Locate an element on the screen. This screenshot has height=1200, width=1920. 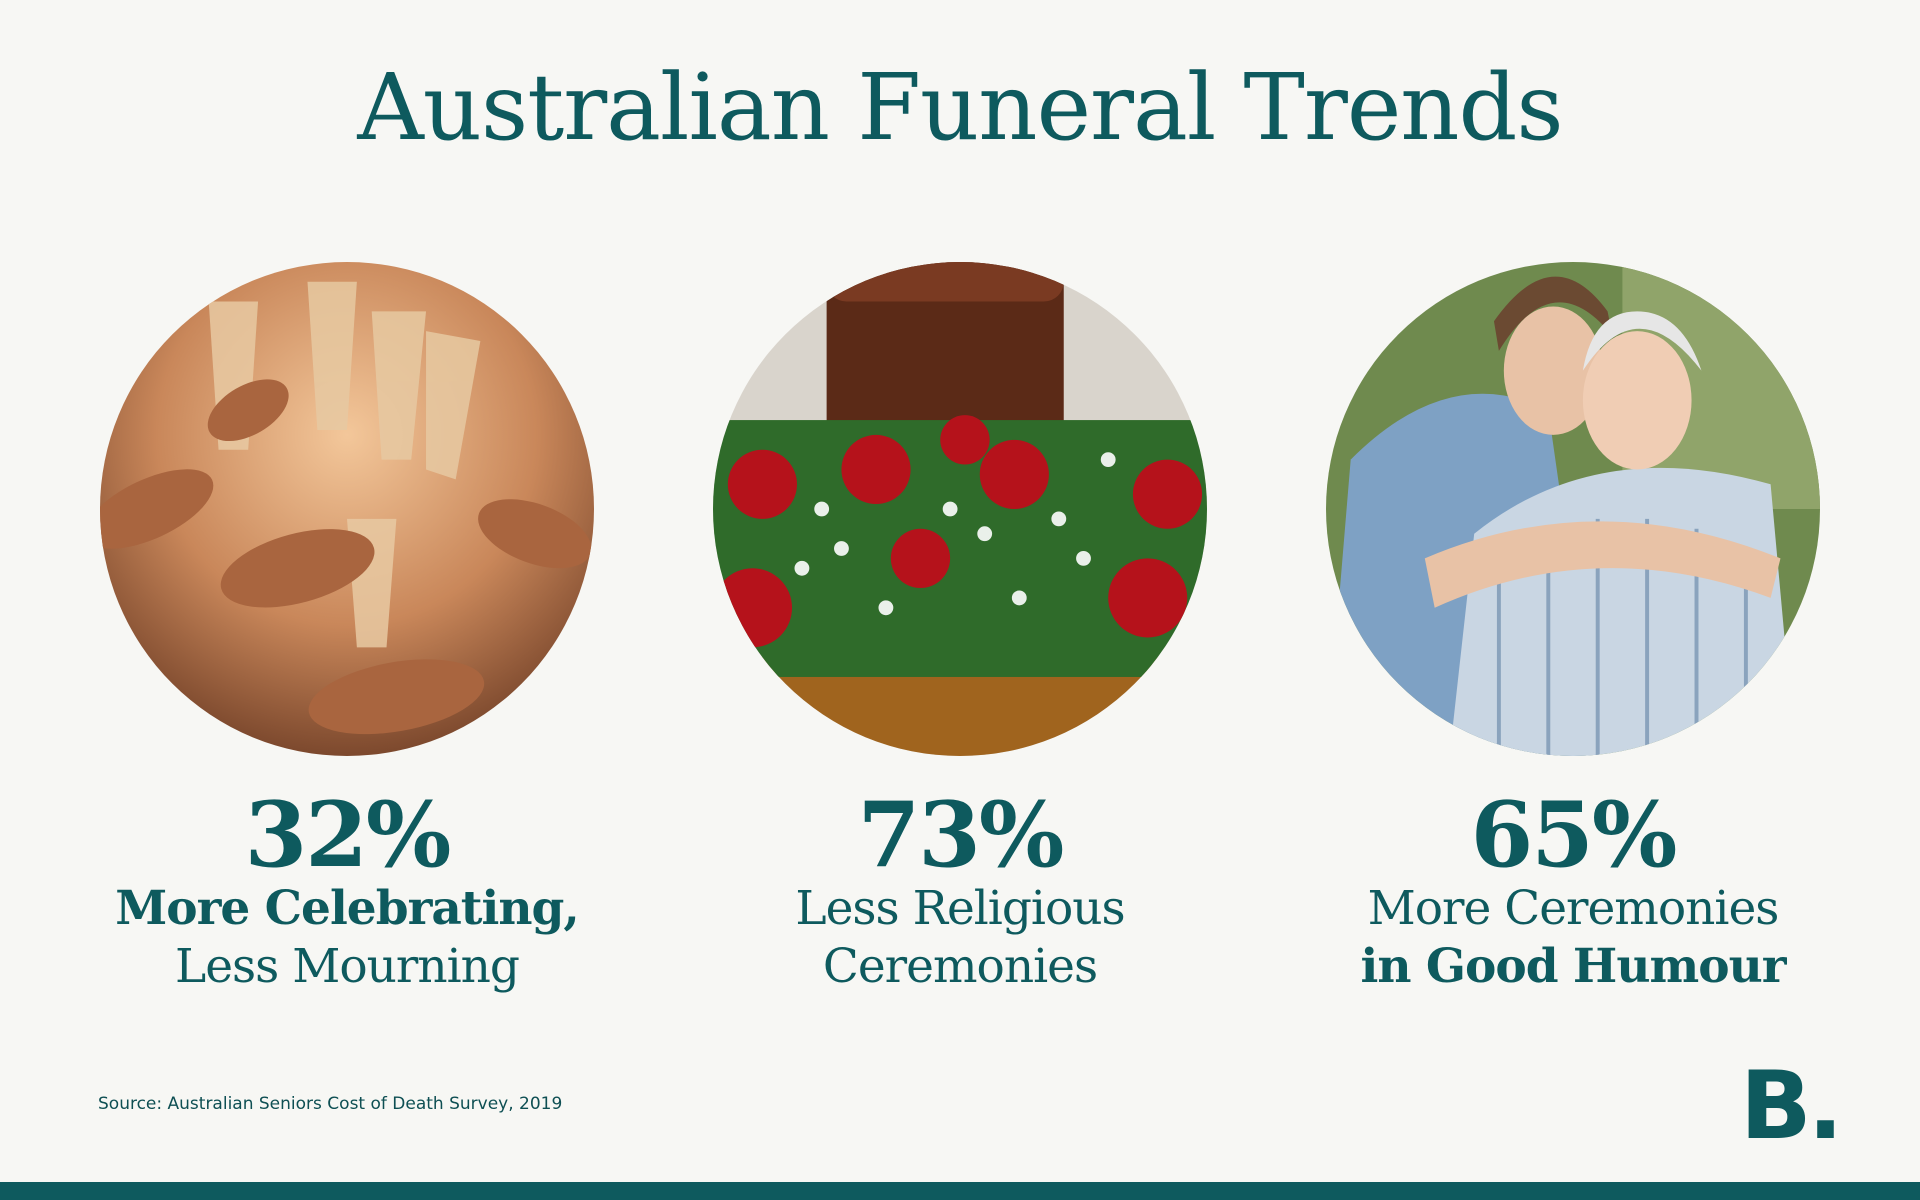
stat-humour: 65% More Ceremonies in Good Humour is located at coordinates (1573, 893).